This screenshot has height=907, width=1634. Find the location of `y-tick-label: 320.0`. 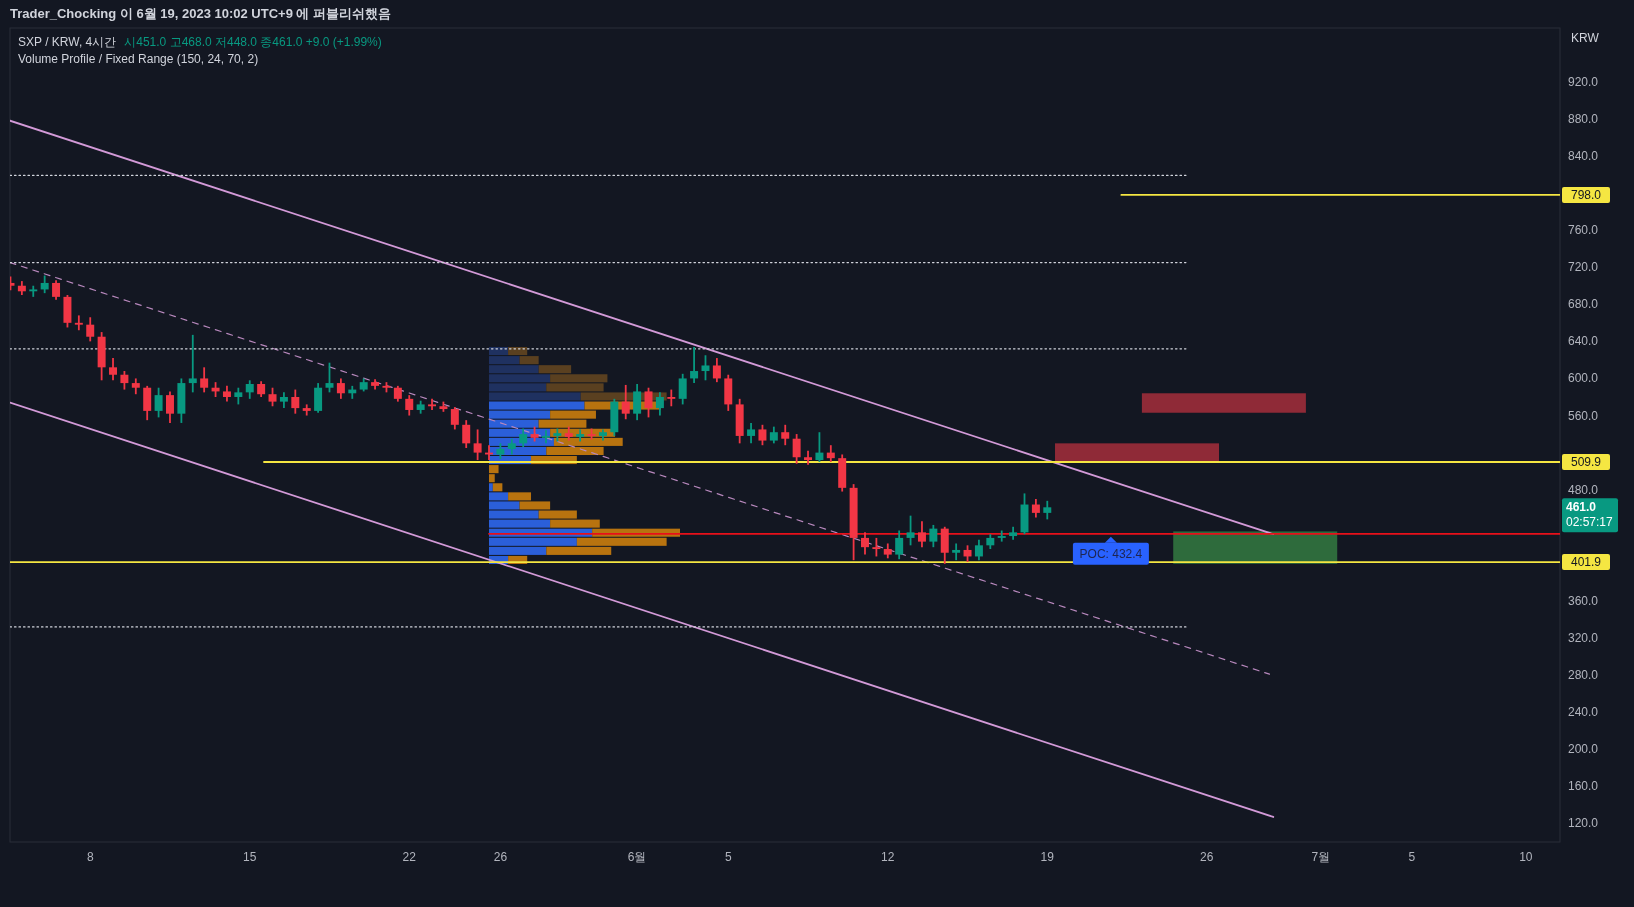

y-tick-label: 320.0 is located at coordinates (1583, 638).